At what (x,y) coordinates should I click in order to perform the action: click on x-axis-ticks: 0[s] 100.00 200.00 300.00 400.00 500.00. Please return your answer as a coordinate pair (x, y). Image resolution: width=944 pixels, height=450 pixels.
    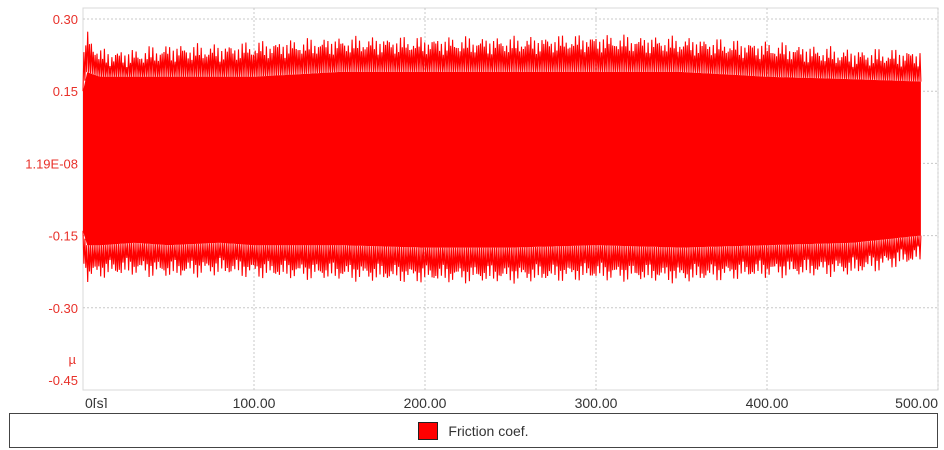
    Looking at the image, I should click on (511, 401).